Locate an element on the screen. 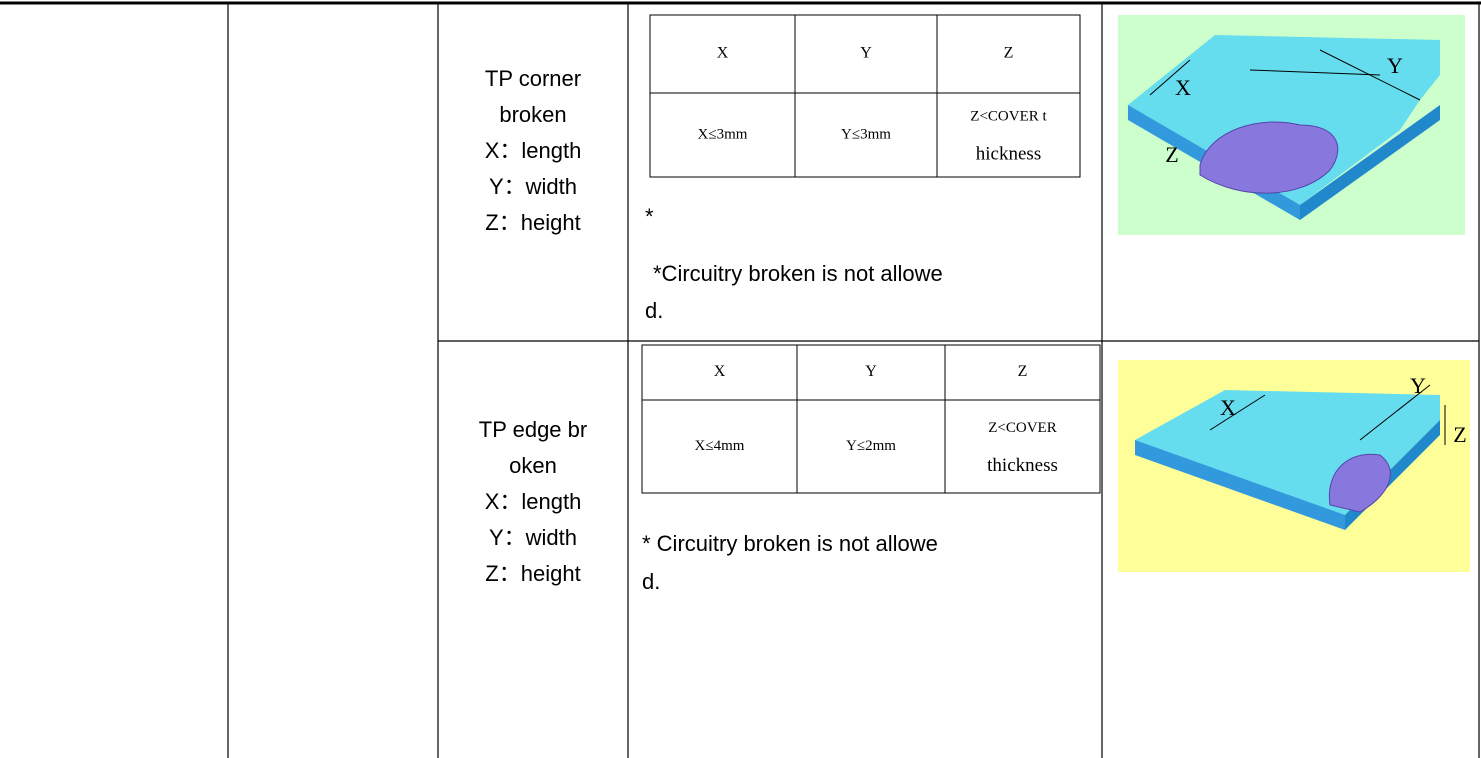 The width and height of the screenshot is (1481, 758). spec-value: Y≤3mm is located at coordinates (866, 134).